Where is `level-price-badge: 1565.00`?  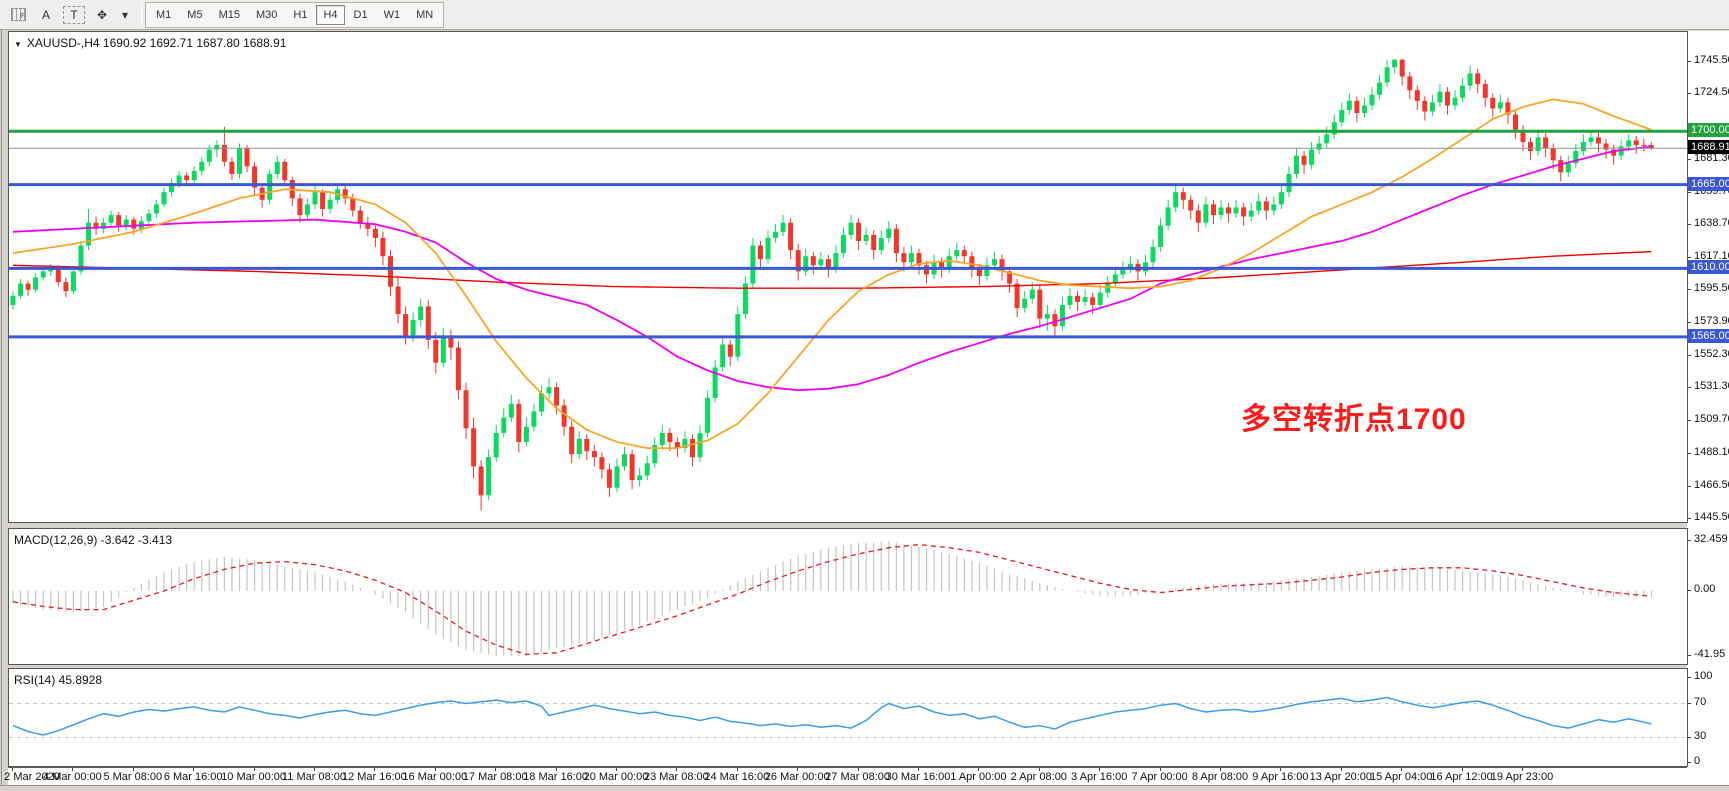 level-price-badge: 1565.00 is located at coordinates (1708, 335).